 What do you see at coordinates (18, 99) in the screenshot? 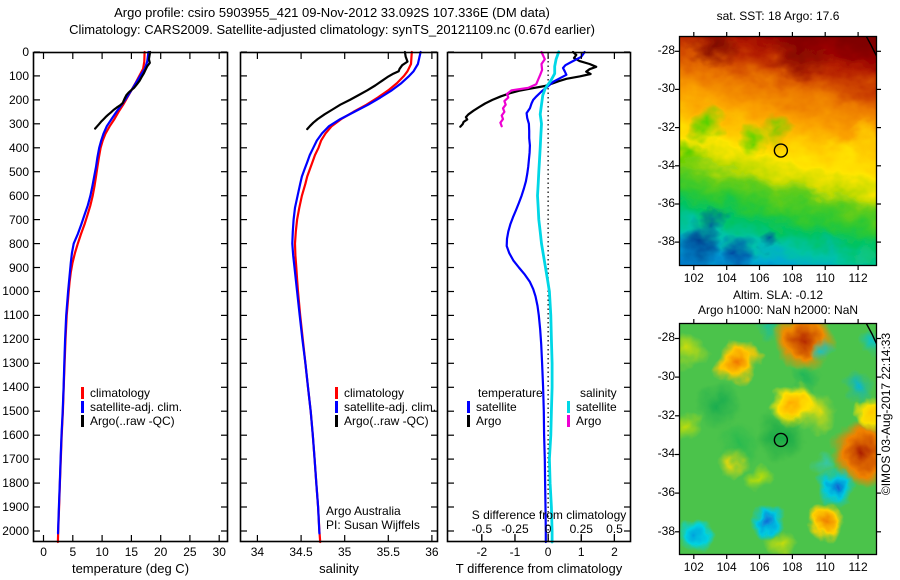
I see `y-tick-label: 200` at bounding box center [18, 99].